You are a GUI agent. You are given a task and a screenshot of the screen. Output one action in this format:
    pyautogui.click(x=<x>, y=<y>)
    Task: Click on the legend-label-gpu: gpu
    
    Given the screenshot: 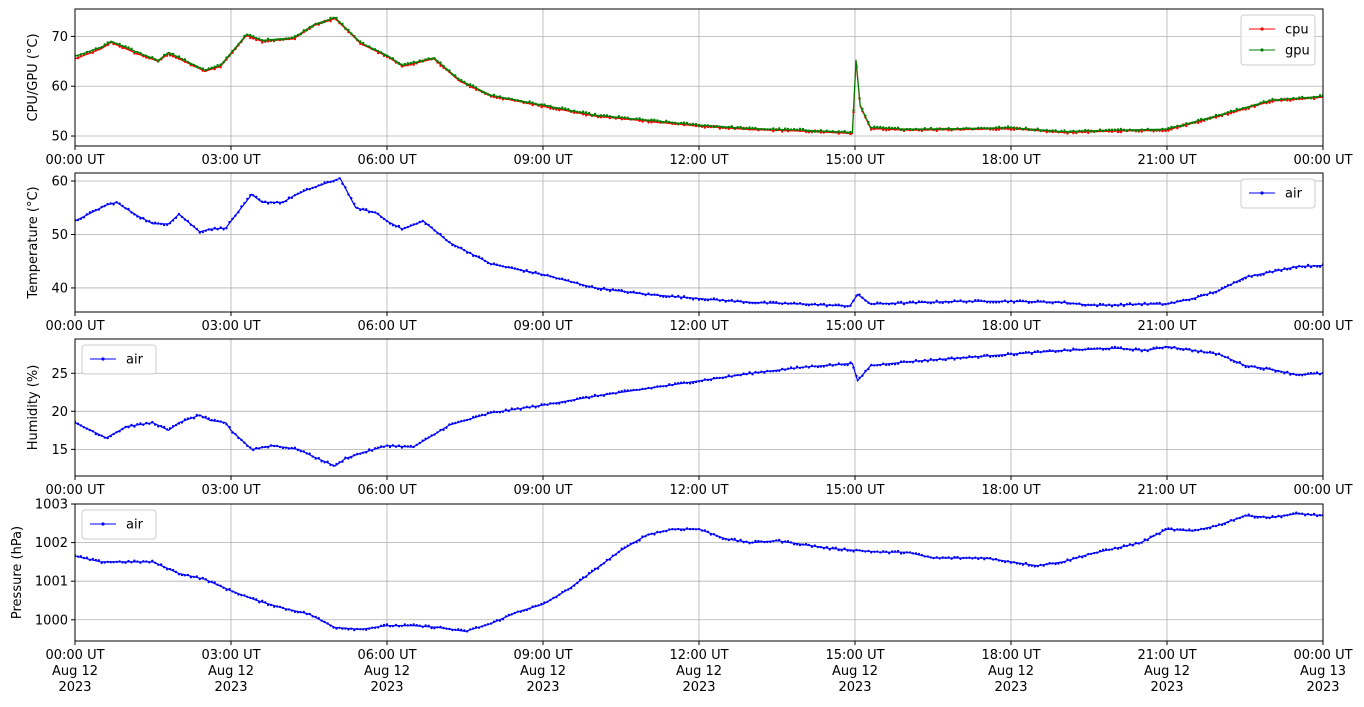 What is the action you would take?
    pyautogui.click(x=1297, y=51)
    